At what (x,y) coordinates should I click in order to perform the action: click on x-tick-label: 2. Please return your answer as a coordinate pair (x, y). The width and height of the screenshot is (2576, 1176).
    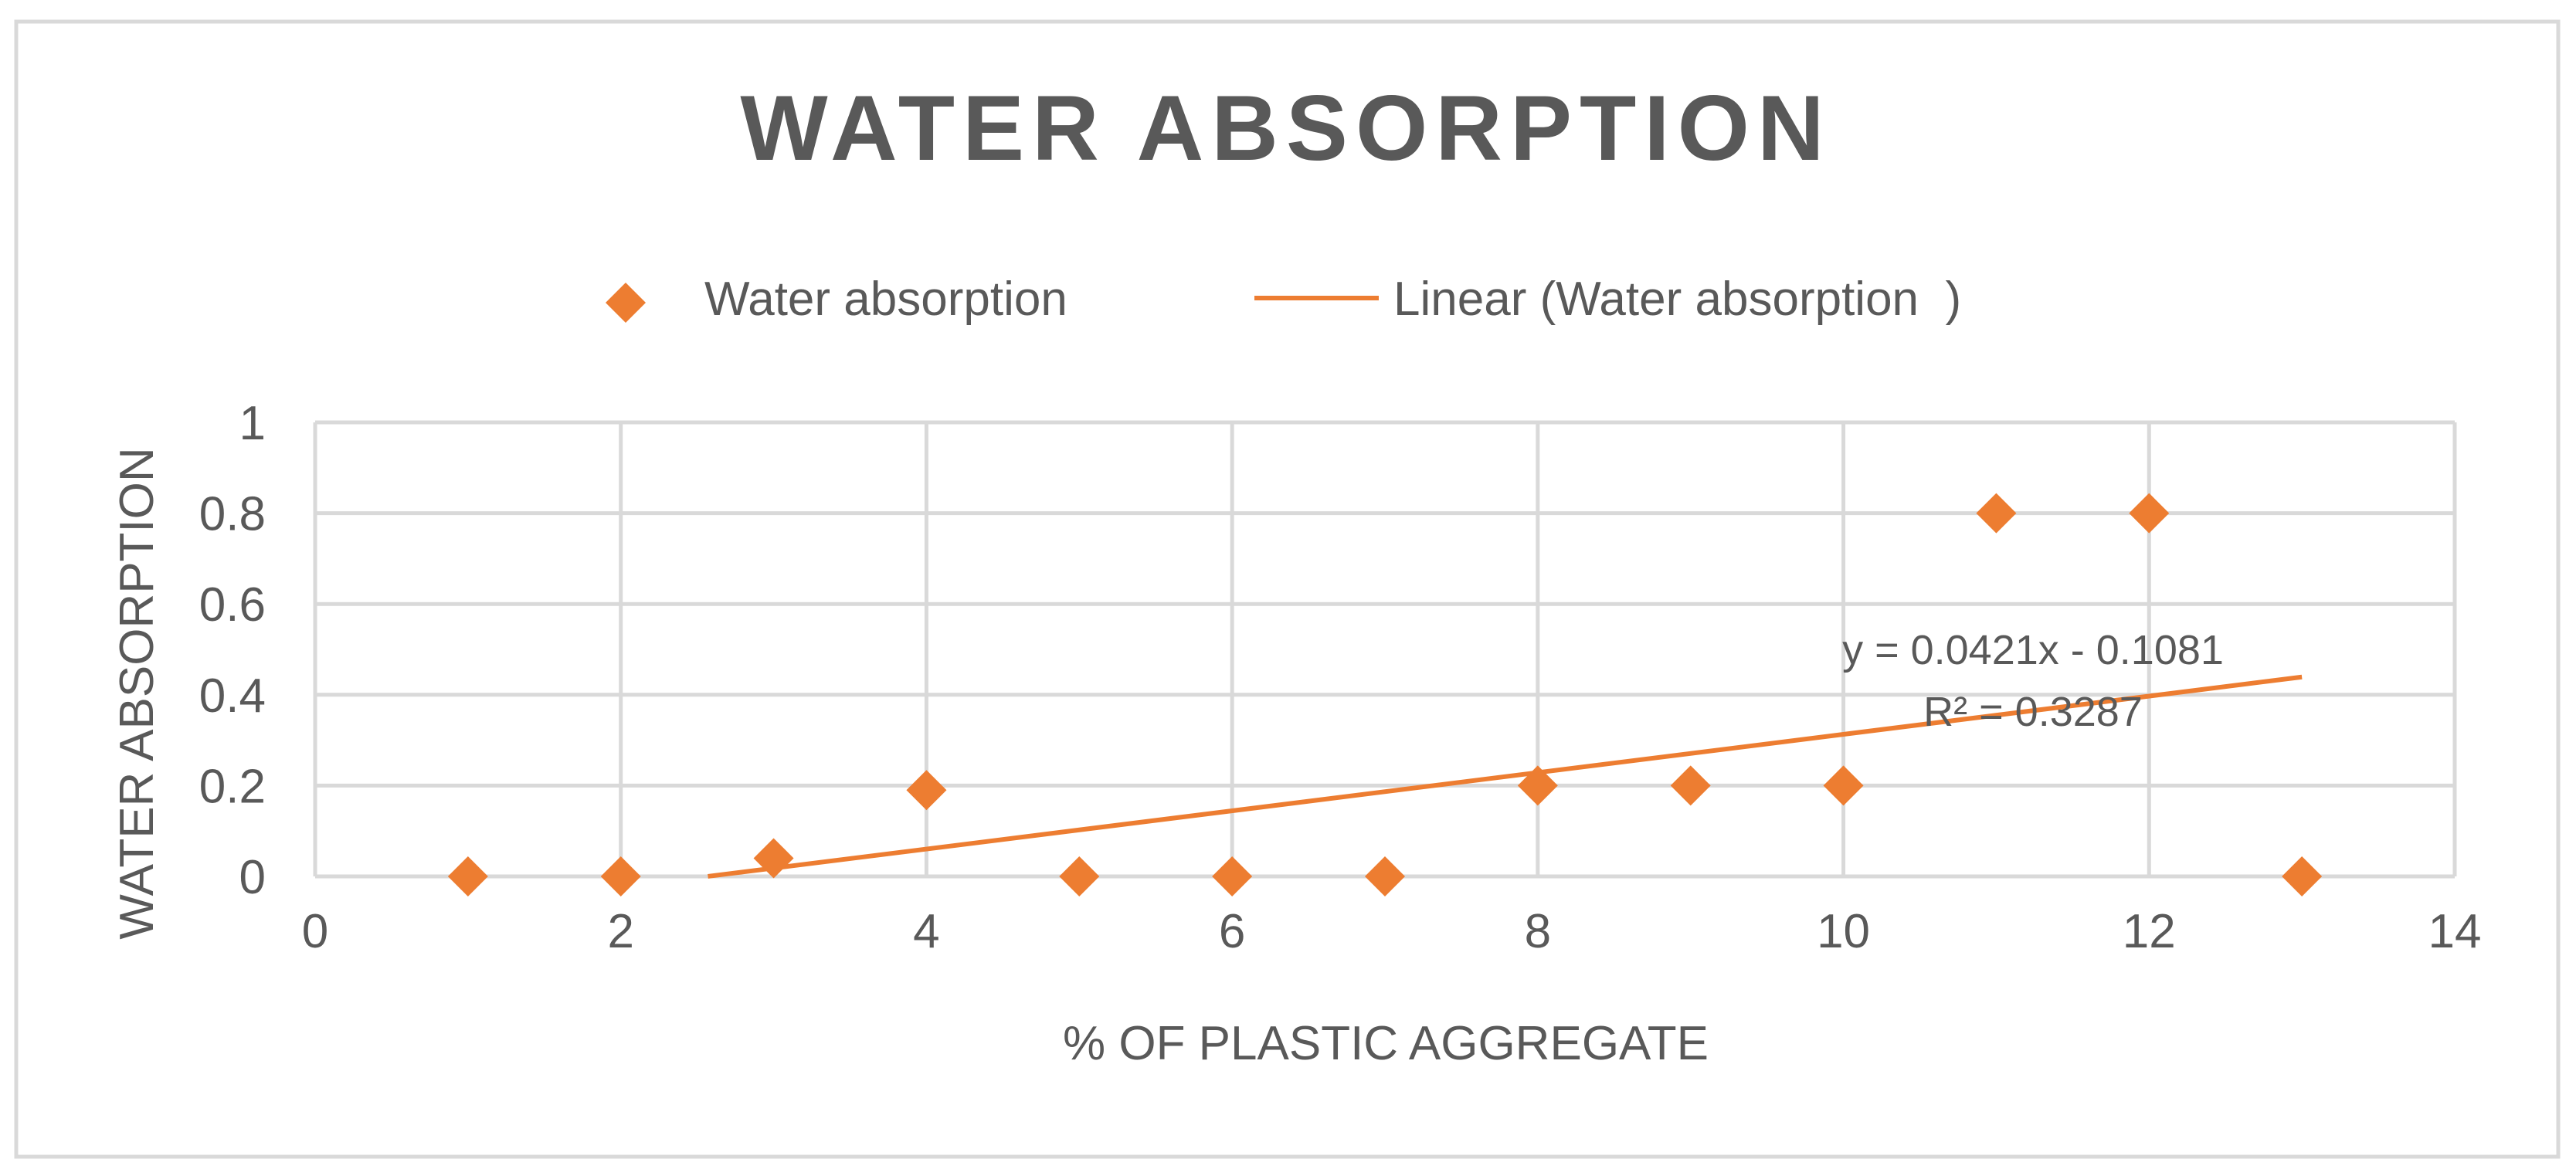
    Looking at the image, I should click on (620, 932).